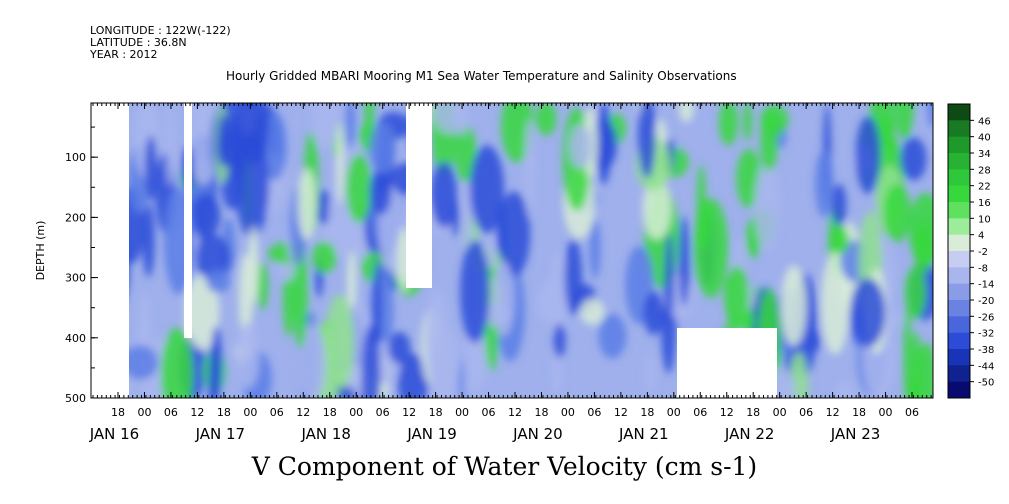  Describe the element at coordinates (986, 366) in the screenshot. I see `colorbar-label: -44` at that location.